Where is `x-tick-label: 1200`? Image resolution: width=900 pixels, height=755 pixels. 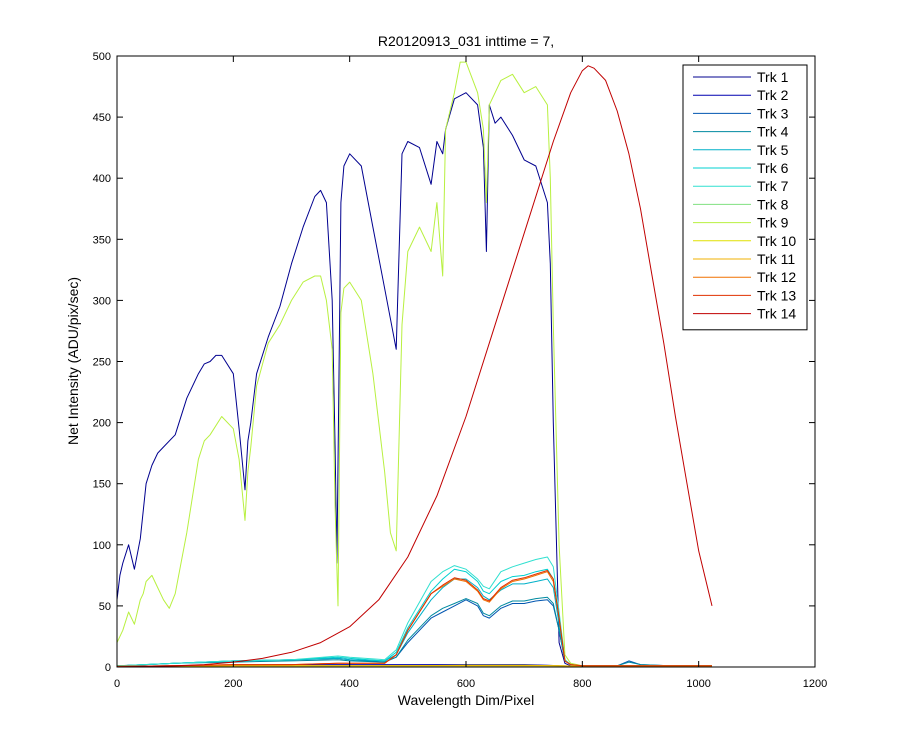
x-tick-label: 1200 is located at coordinates (815, 684).